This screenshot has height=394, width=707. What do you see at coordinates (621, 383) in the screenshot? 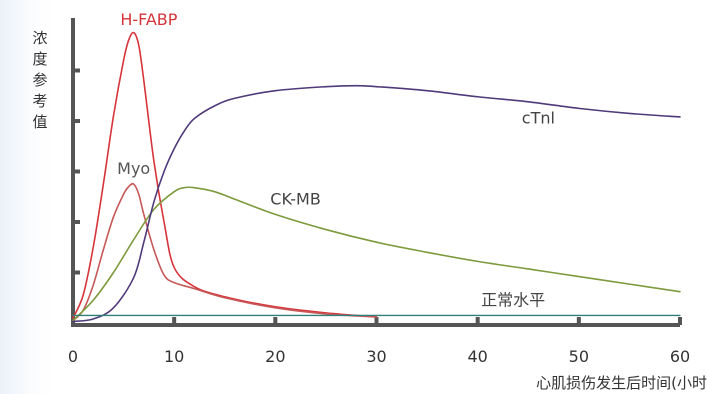
I see `x-axis-label: 心肌损伤发生后时间(小时` at bounding box center [621, 383].